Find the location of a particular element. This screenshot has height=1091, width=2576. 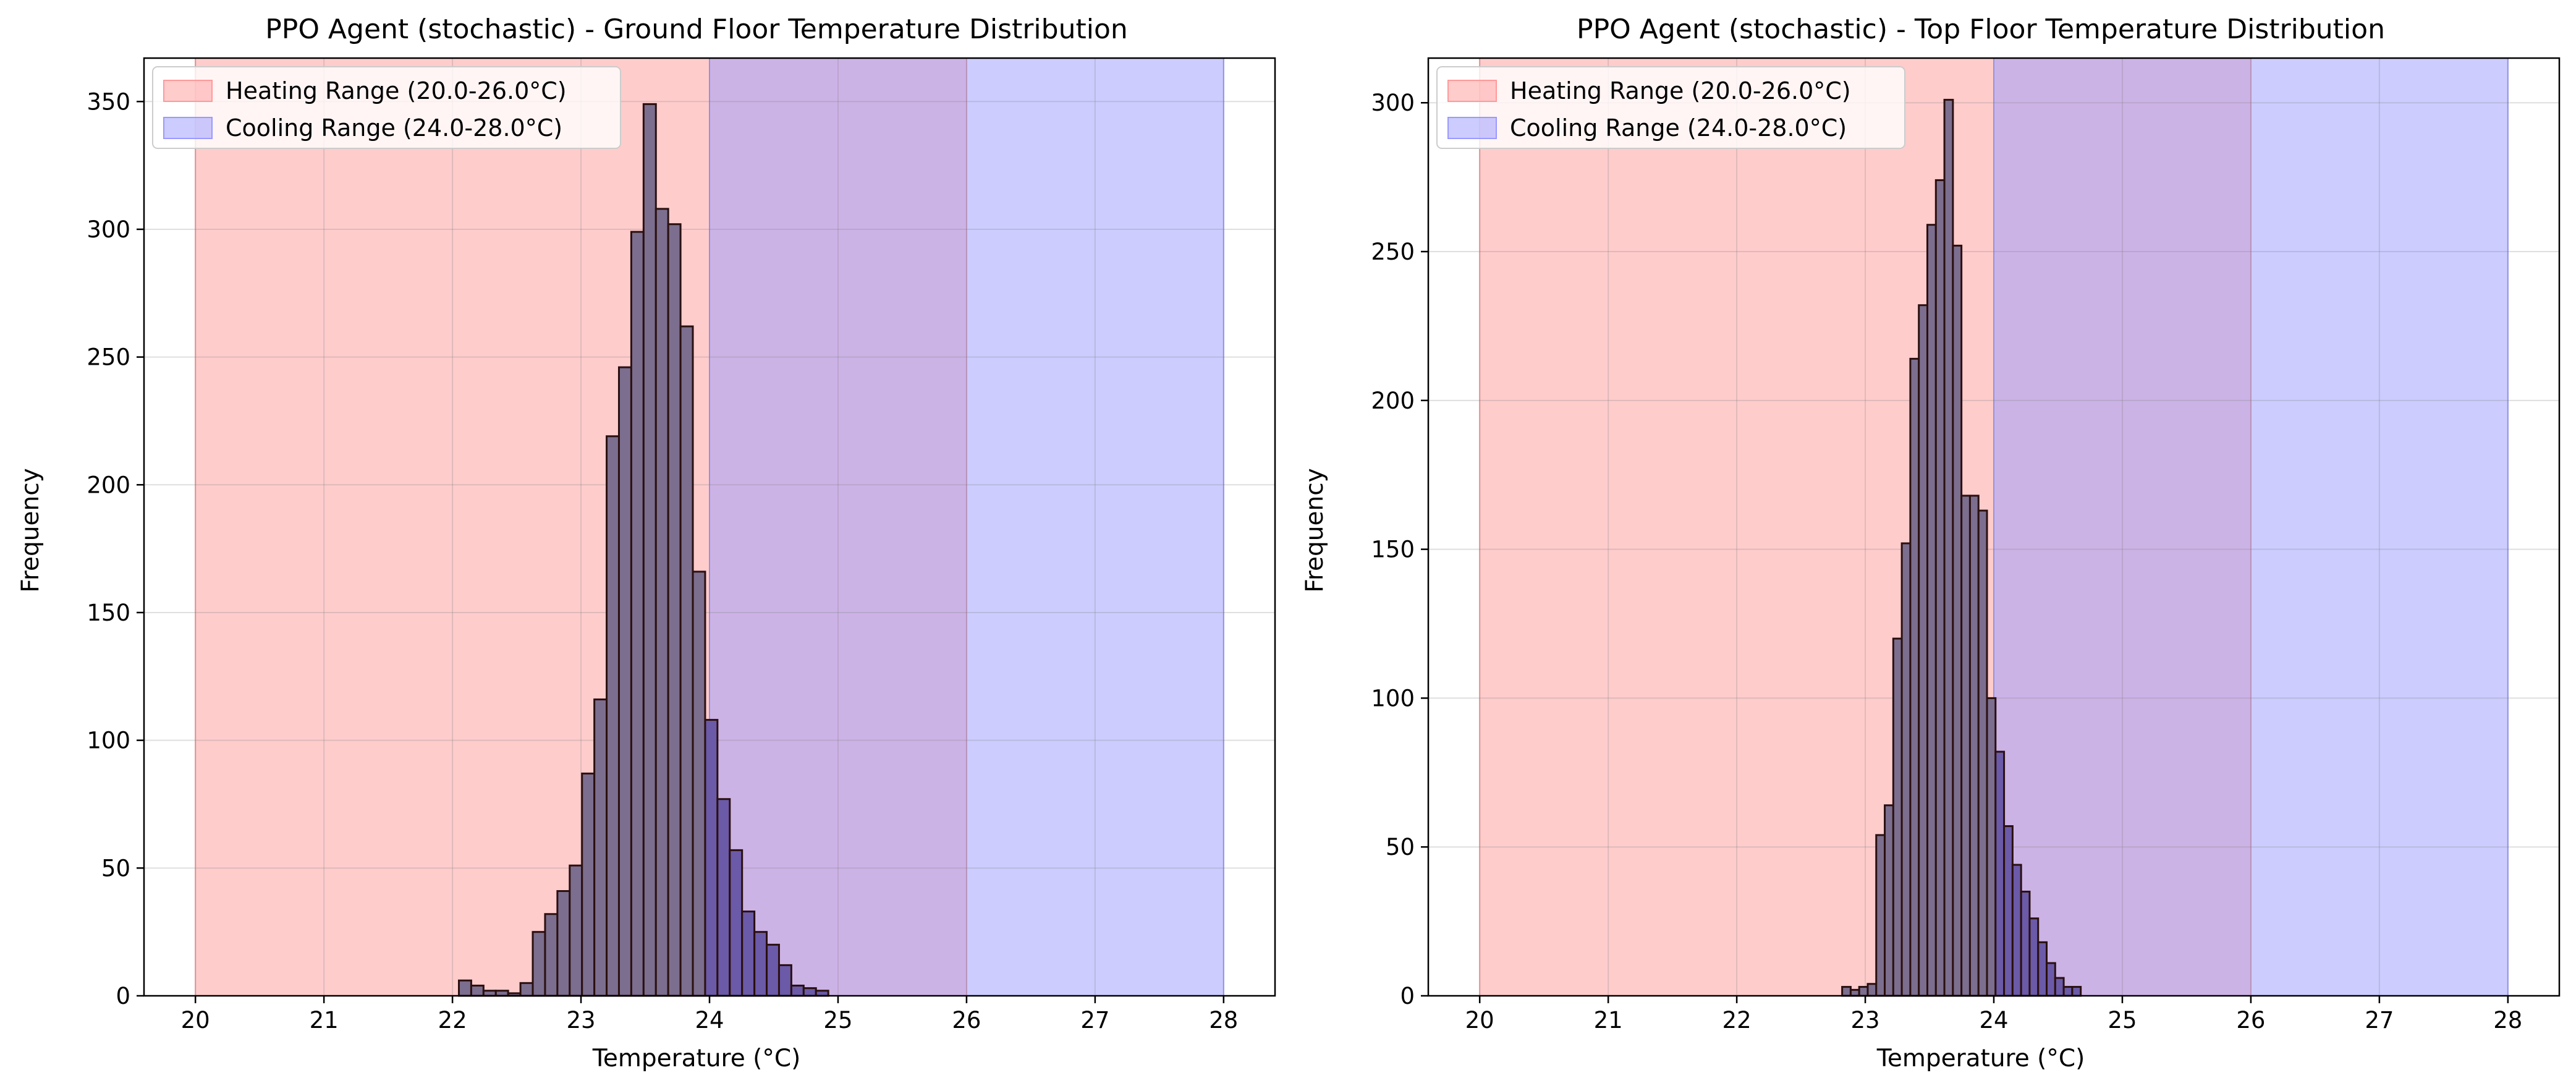

y-tick-label: 350 is located at coordinates (108, 101).